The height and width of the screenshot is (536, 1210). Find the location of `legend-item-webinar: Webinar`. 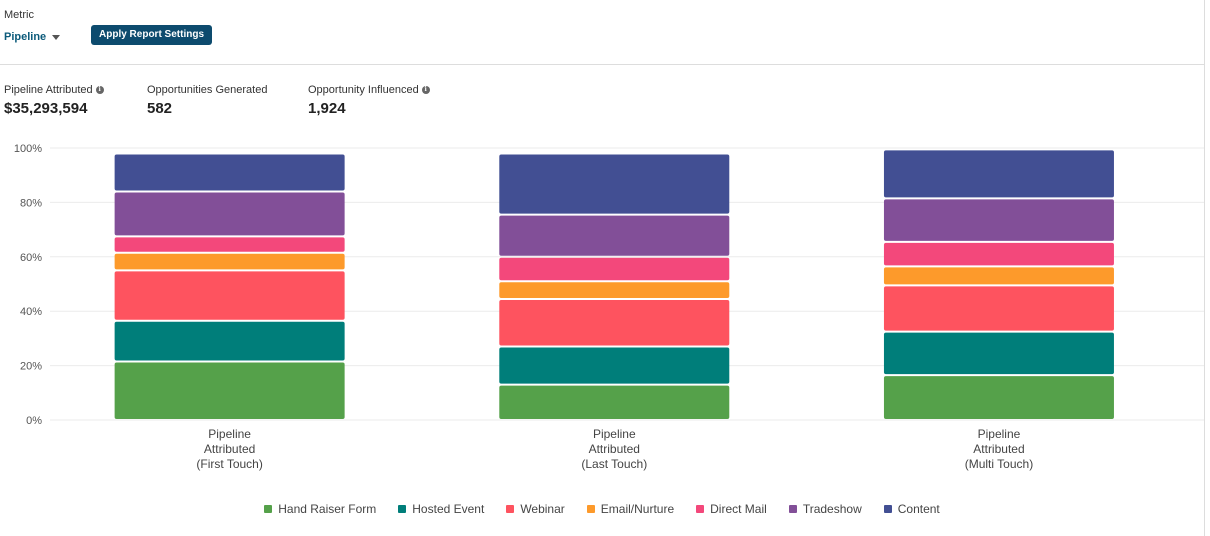

legend-item-webinar: Webinar is located at coordinates (535, 509).